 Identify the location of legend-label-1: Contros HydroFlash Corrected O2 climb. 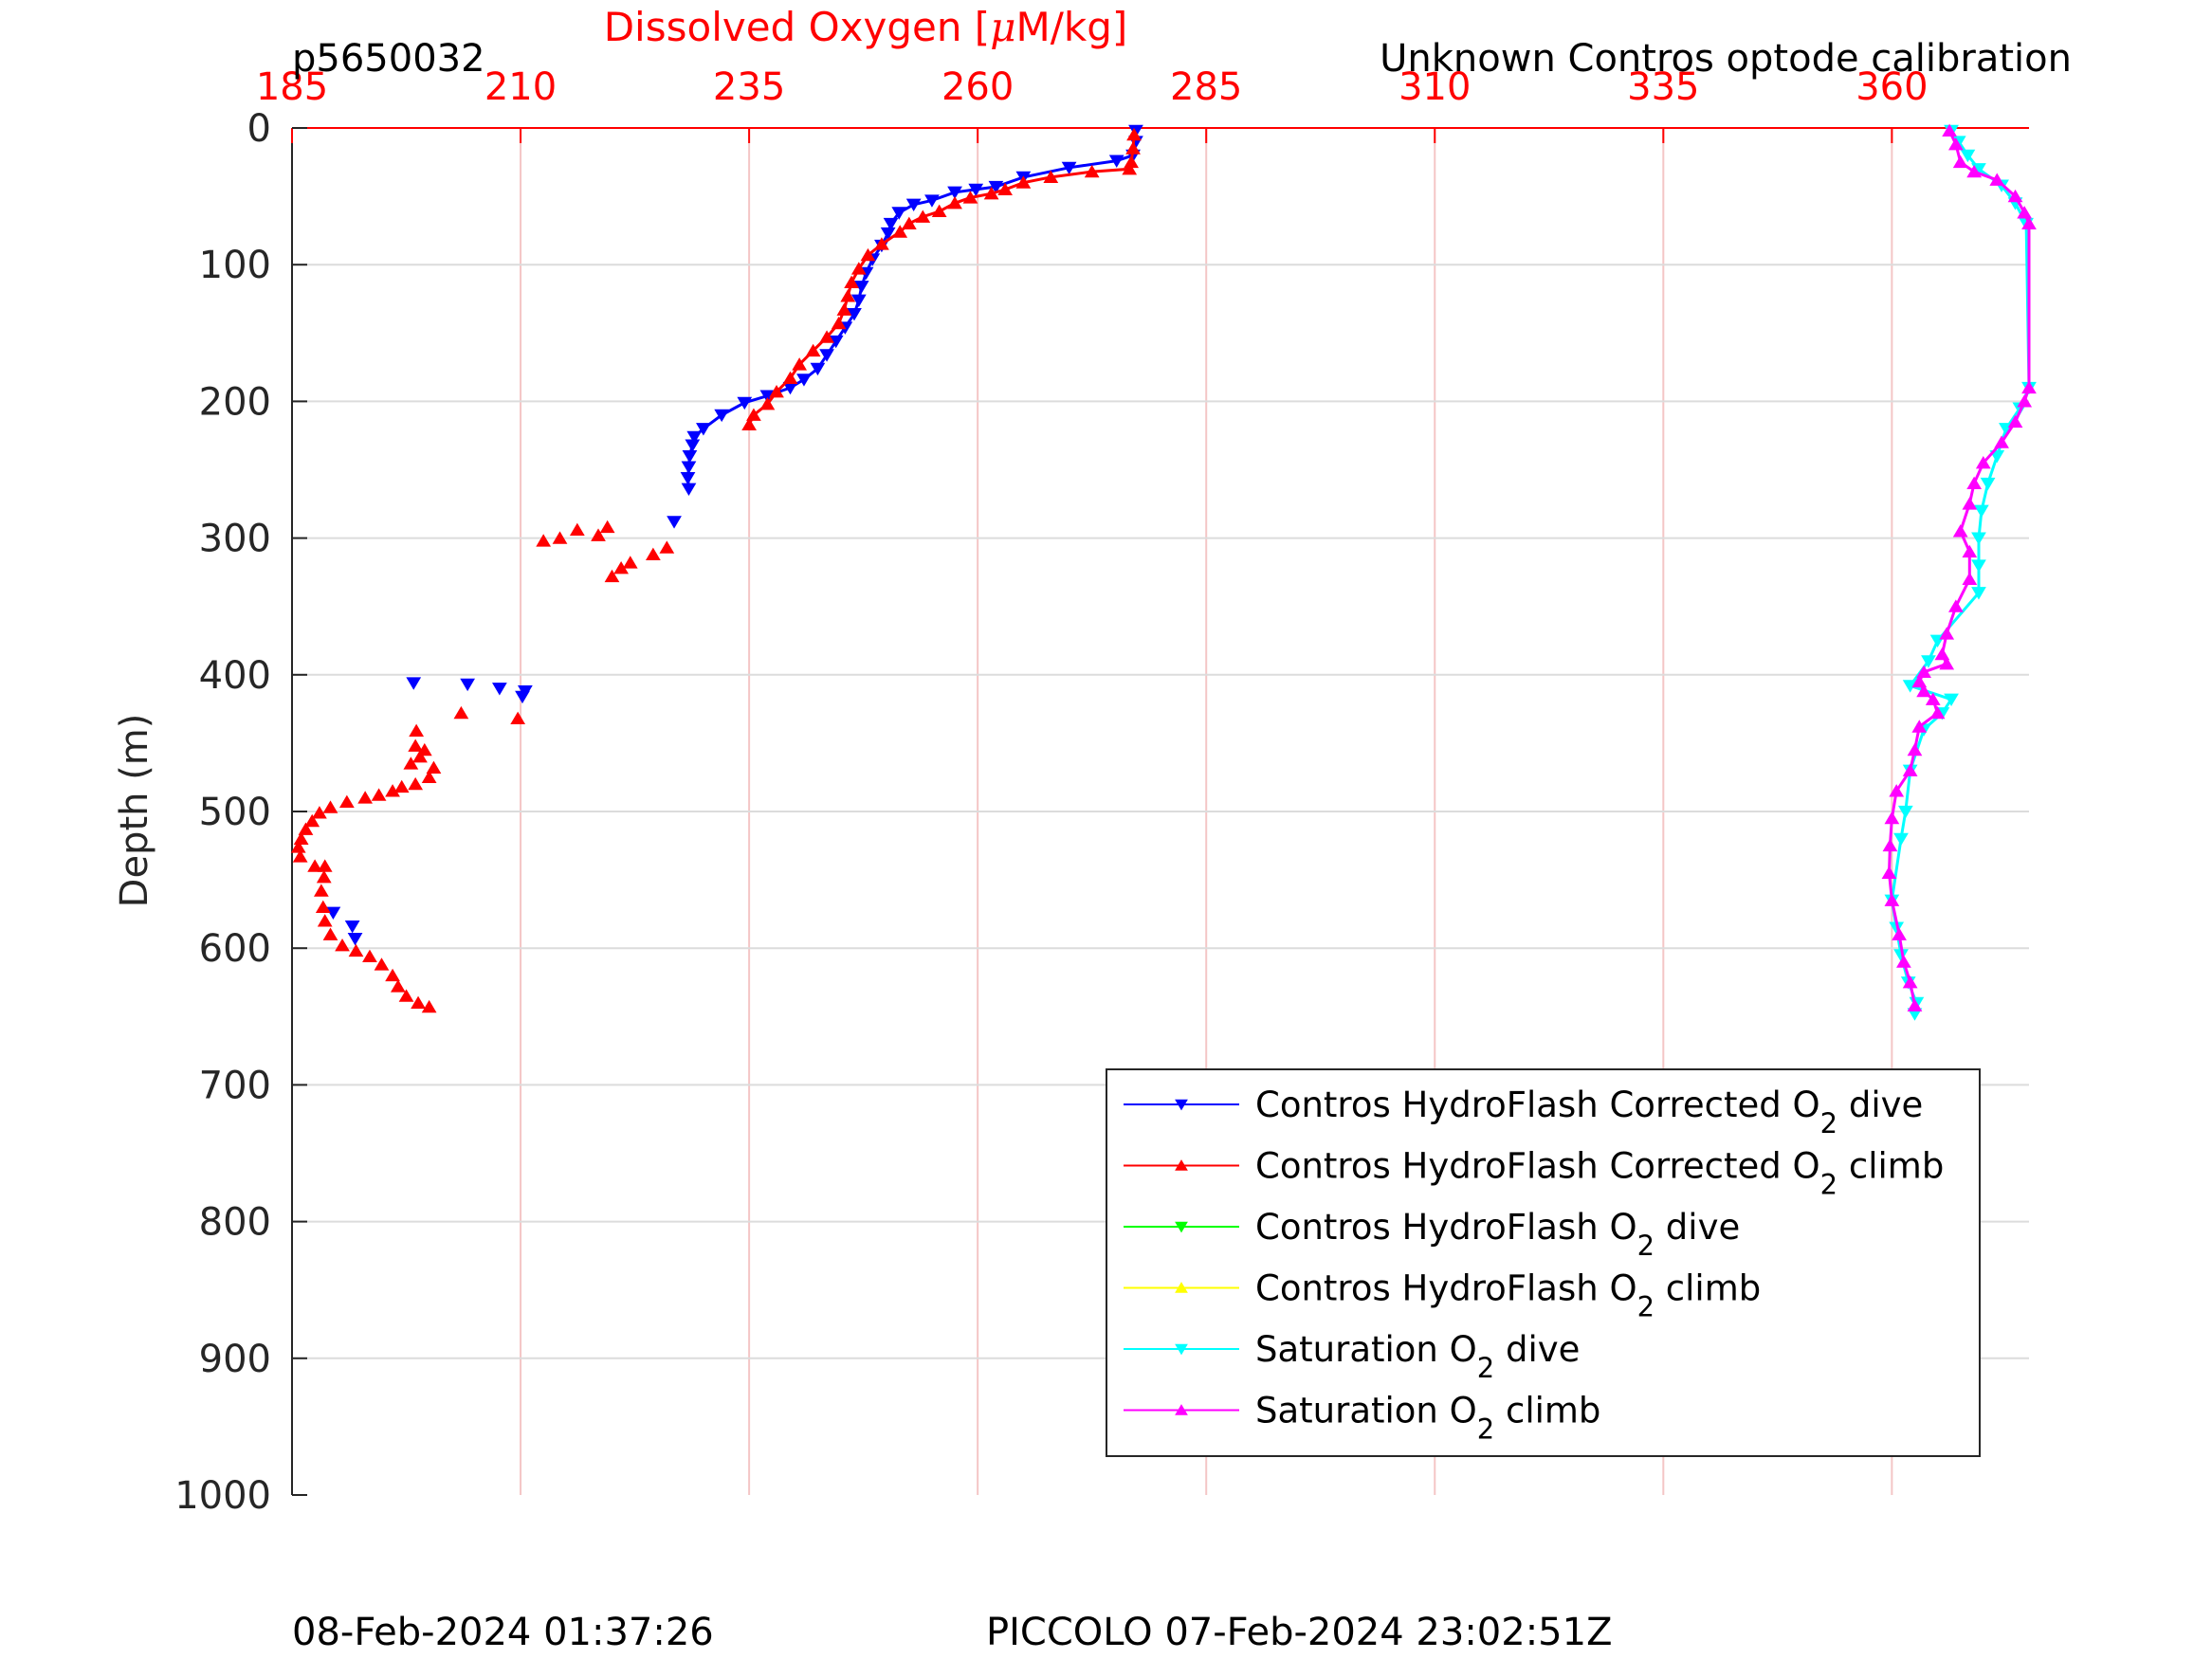
(1599, 1173).